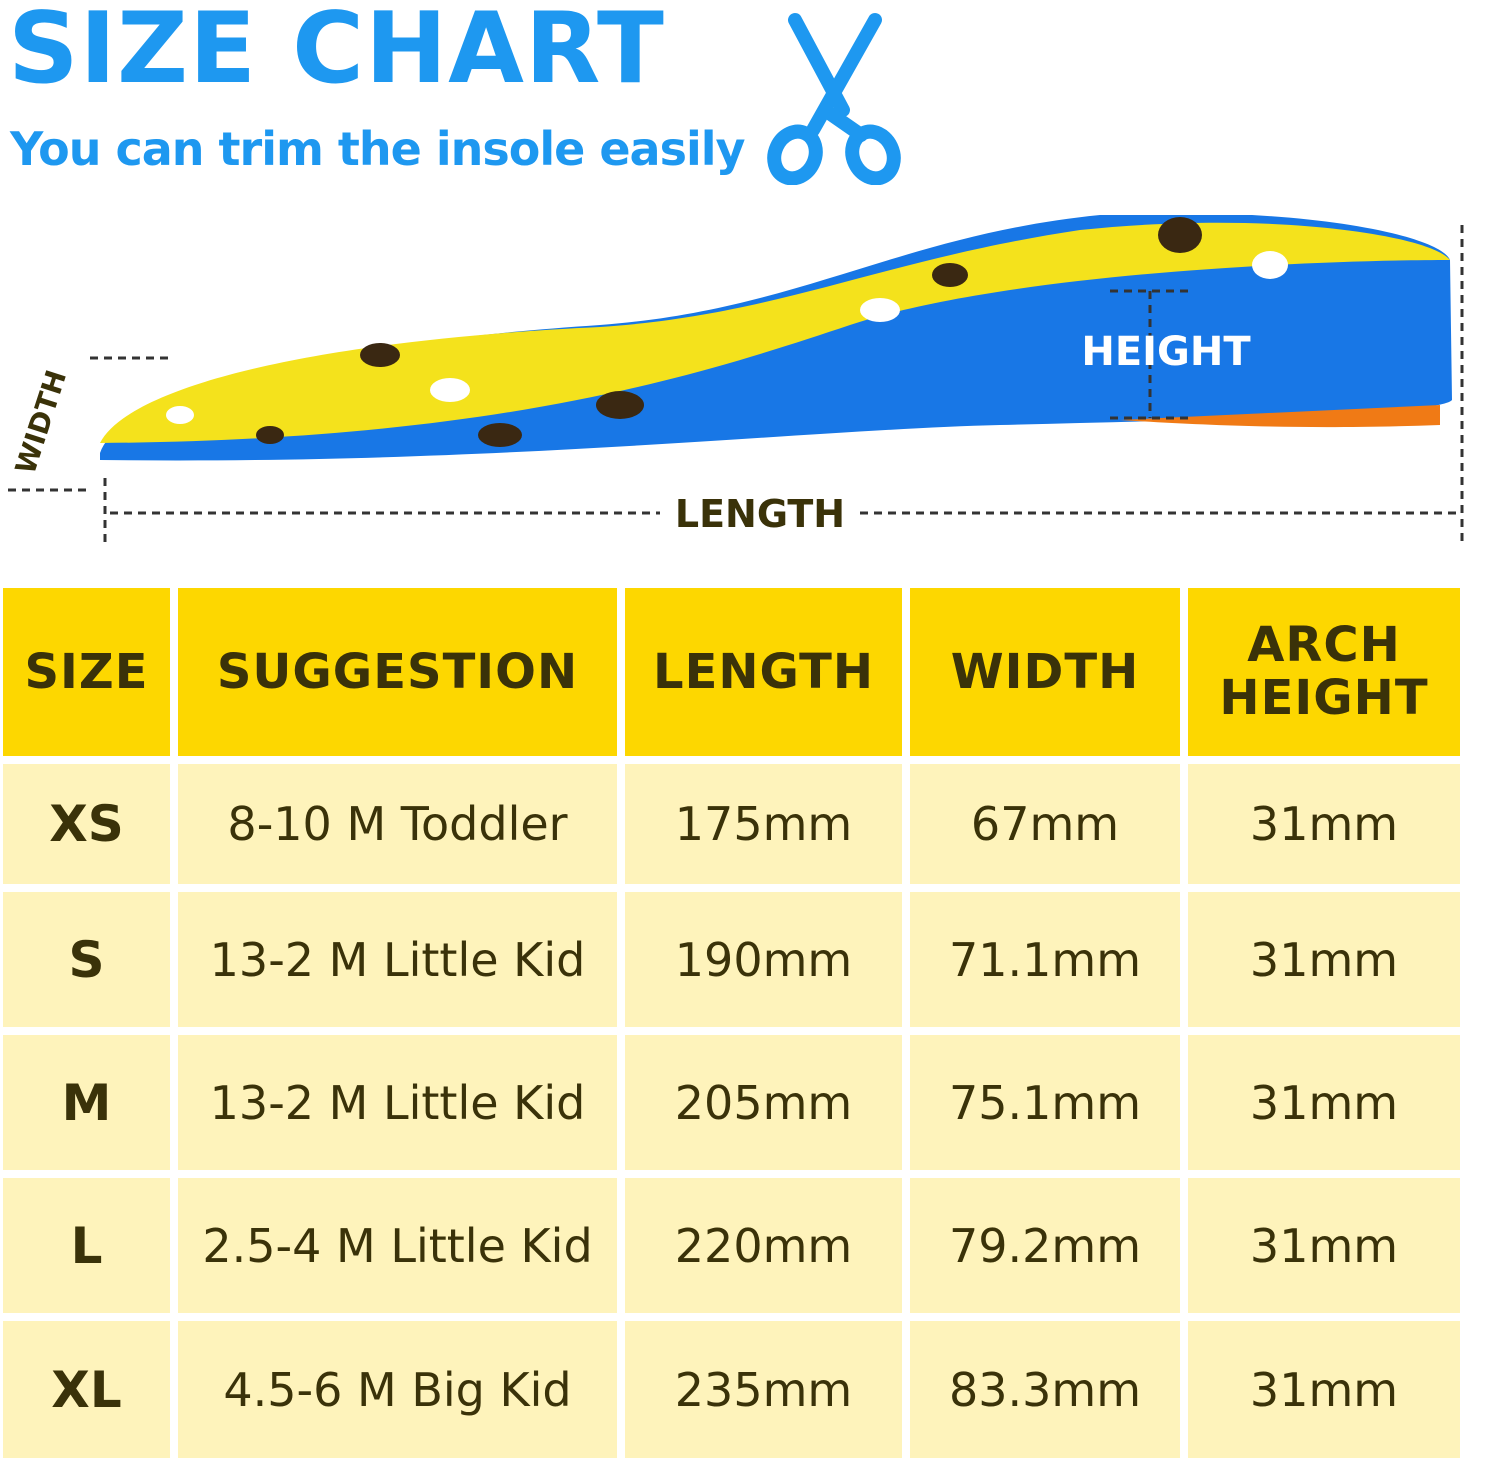 The width and height of the screenshot is (1500, 1466). What do you see at coordinates (86, 1245) in the screenshot?
I see `cell-size: L` at bounding box center [86, 1245].